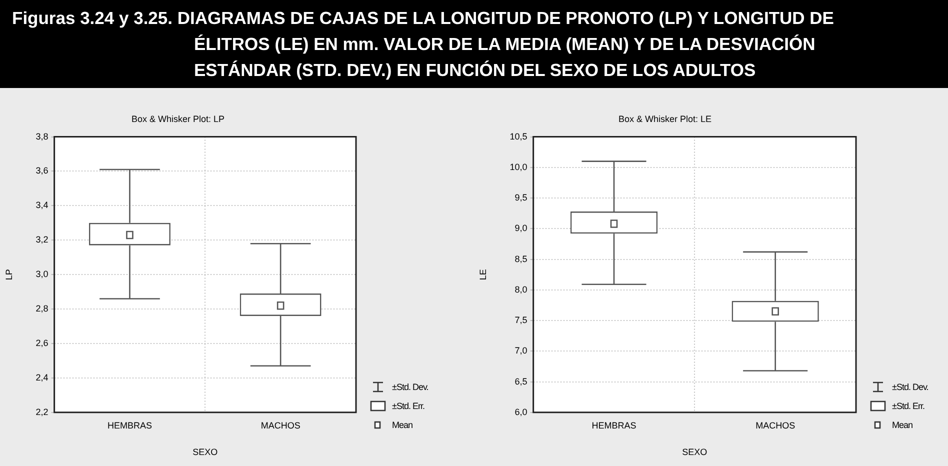 This screenshot has height=466, width=948. Describe the element at coordinates (521, 259) in the screenshot. I see `y-tick-label: 8,5` at that location.